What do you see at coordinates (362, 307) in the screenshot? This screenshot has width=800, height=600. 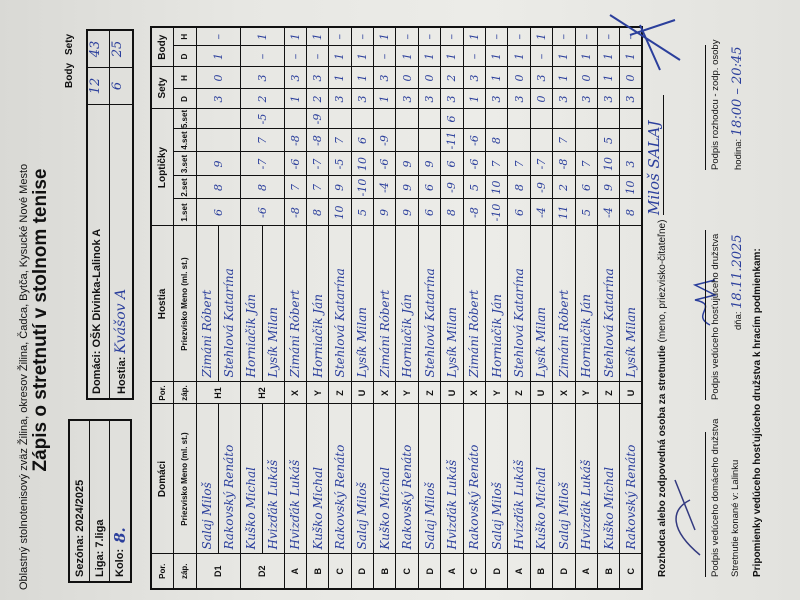 I see `singles-row: D Salaj Miloš U Lysík Milan 5 -10 10 6 3 1 1–` at bounding box center [362, 307].